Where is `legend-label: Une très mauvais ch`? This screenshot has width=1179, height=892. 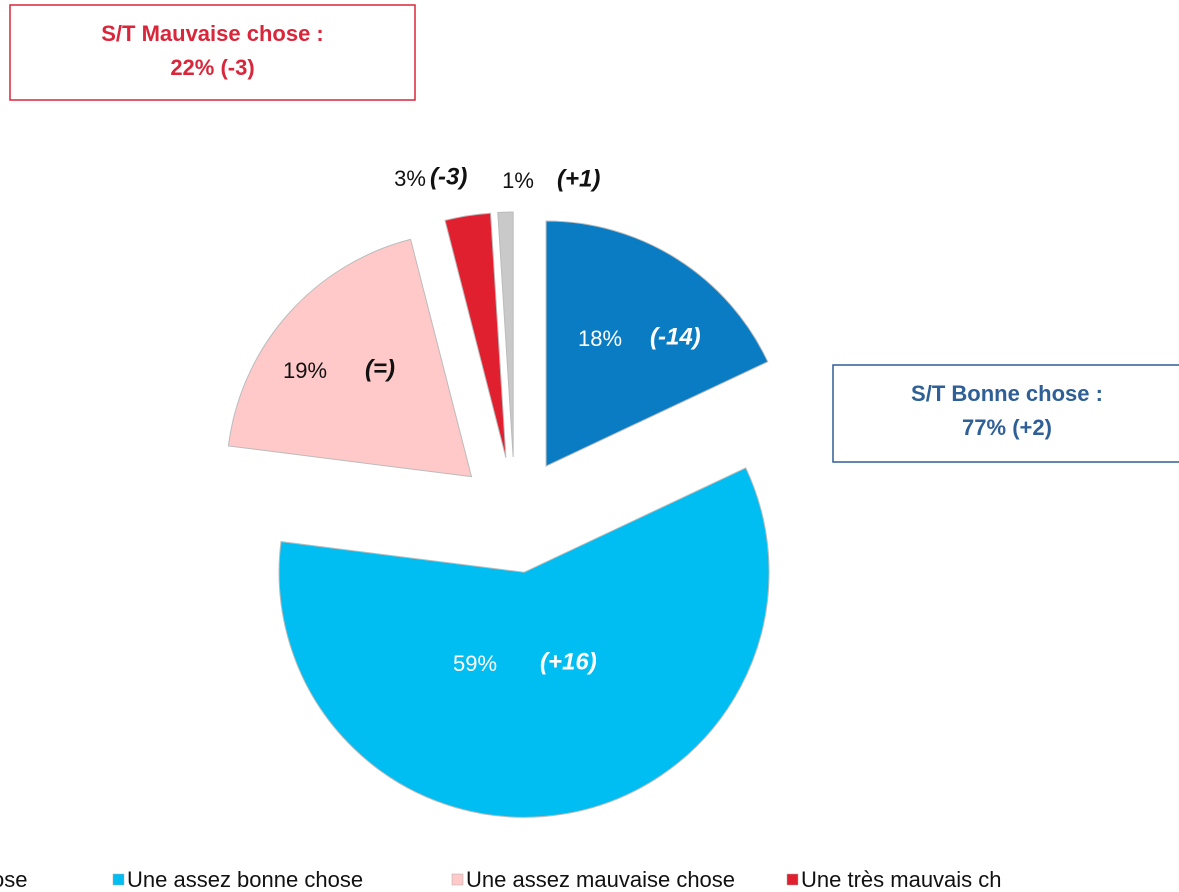
legend-label: Une très mauvais ch is located at coordinates (901, 879).